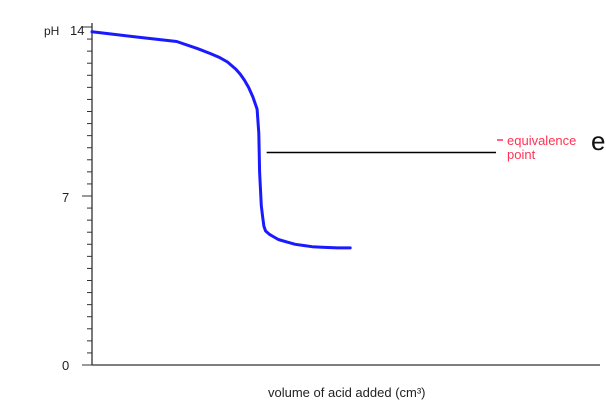  What do you see at coordinates (421, 147) in the screenshot?
I see `equivalence-annotation: equivalence point` at bounding box center [421, 147].